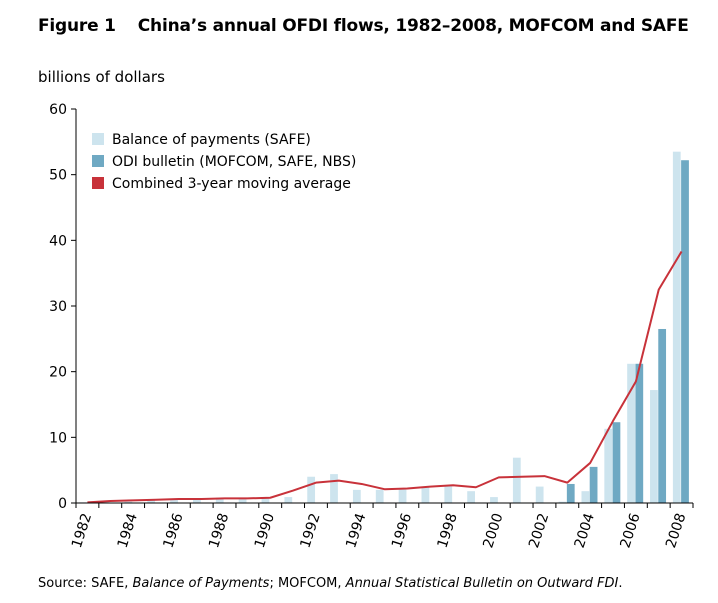 Image resolution: width=718 pixels, height=603 pixels. I want to click on safe-bar-2008, so click(676, 327).